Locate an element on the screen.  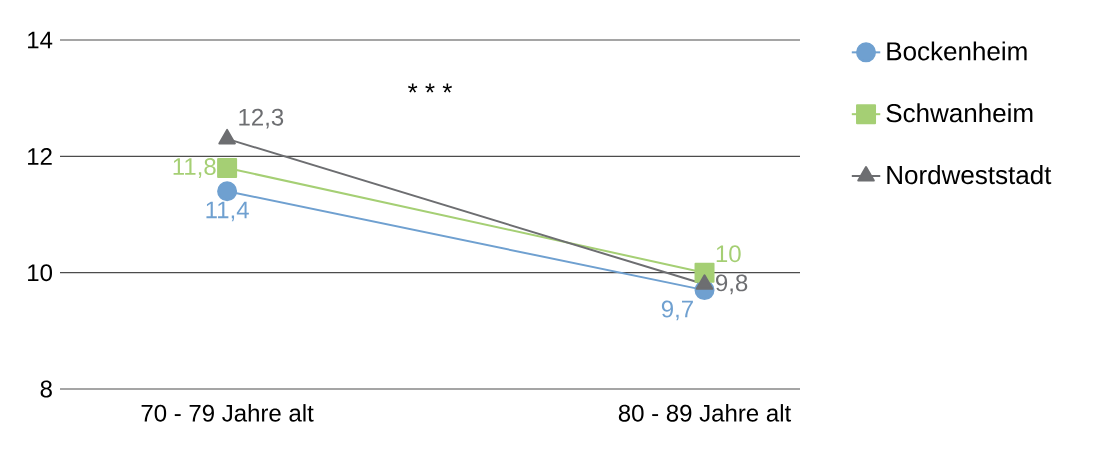
data-label: 12,3 is located at coordinates (261, 118).